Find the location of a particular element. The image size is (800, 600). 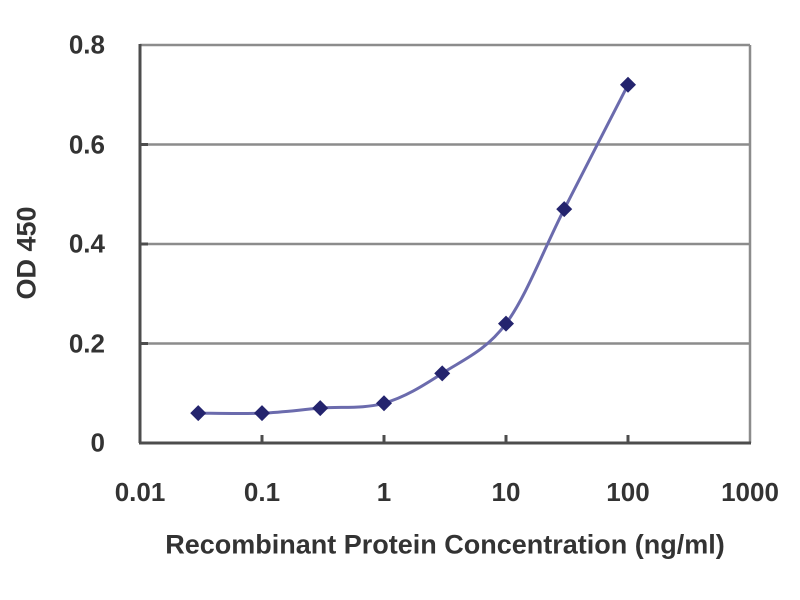

y-axis-title: OD 450 is located at coordinates (26, 253).